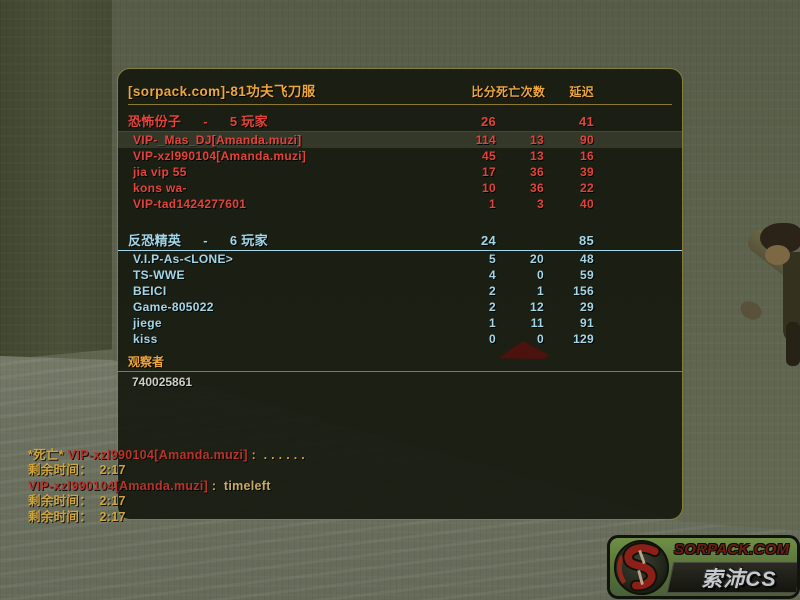 The image size is (800, 600). I want to click on player-score: 10, so click(489, 188).